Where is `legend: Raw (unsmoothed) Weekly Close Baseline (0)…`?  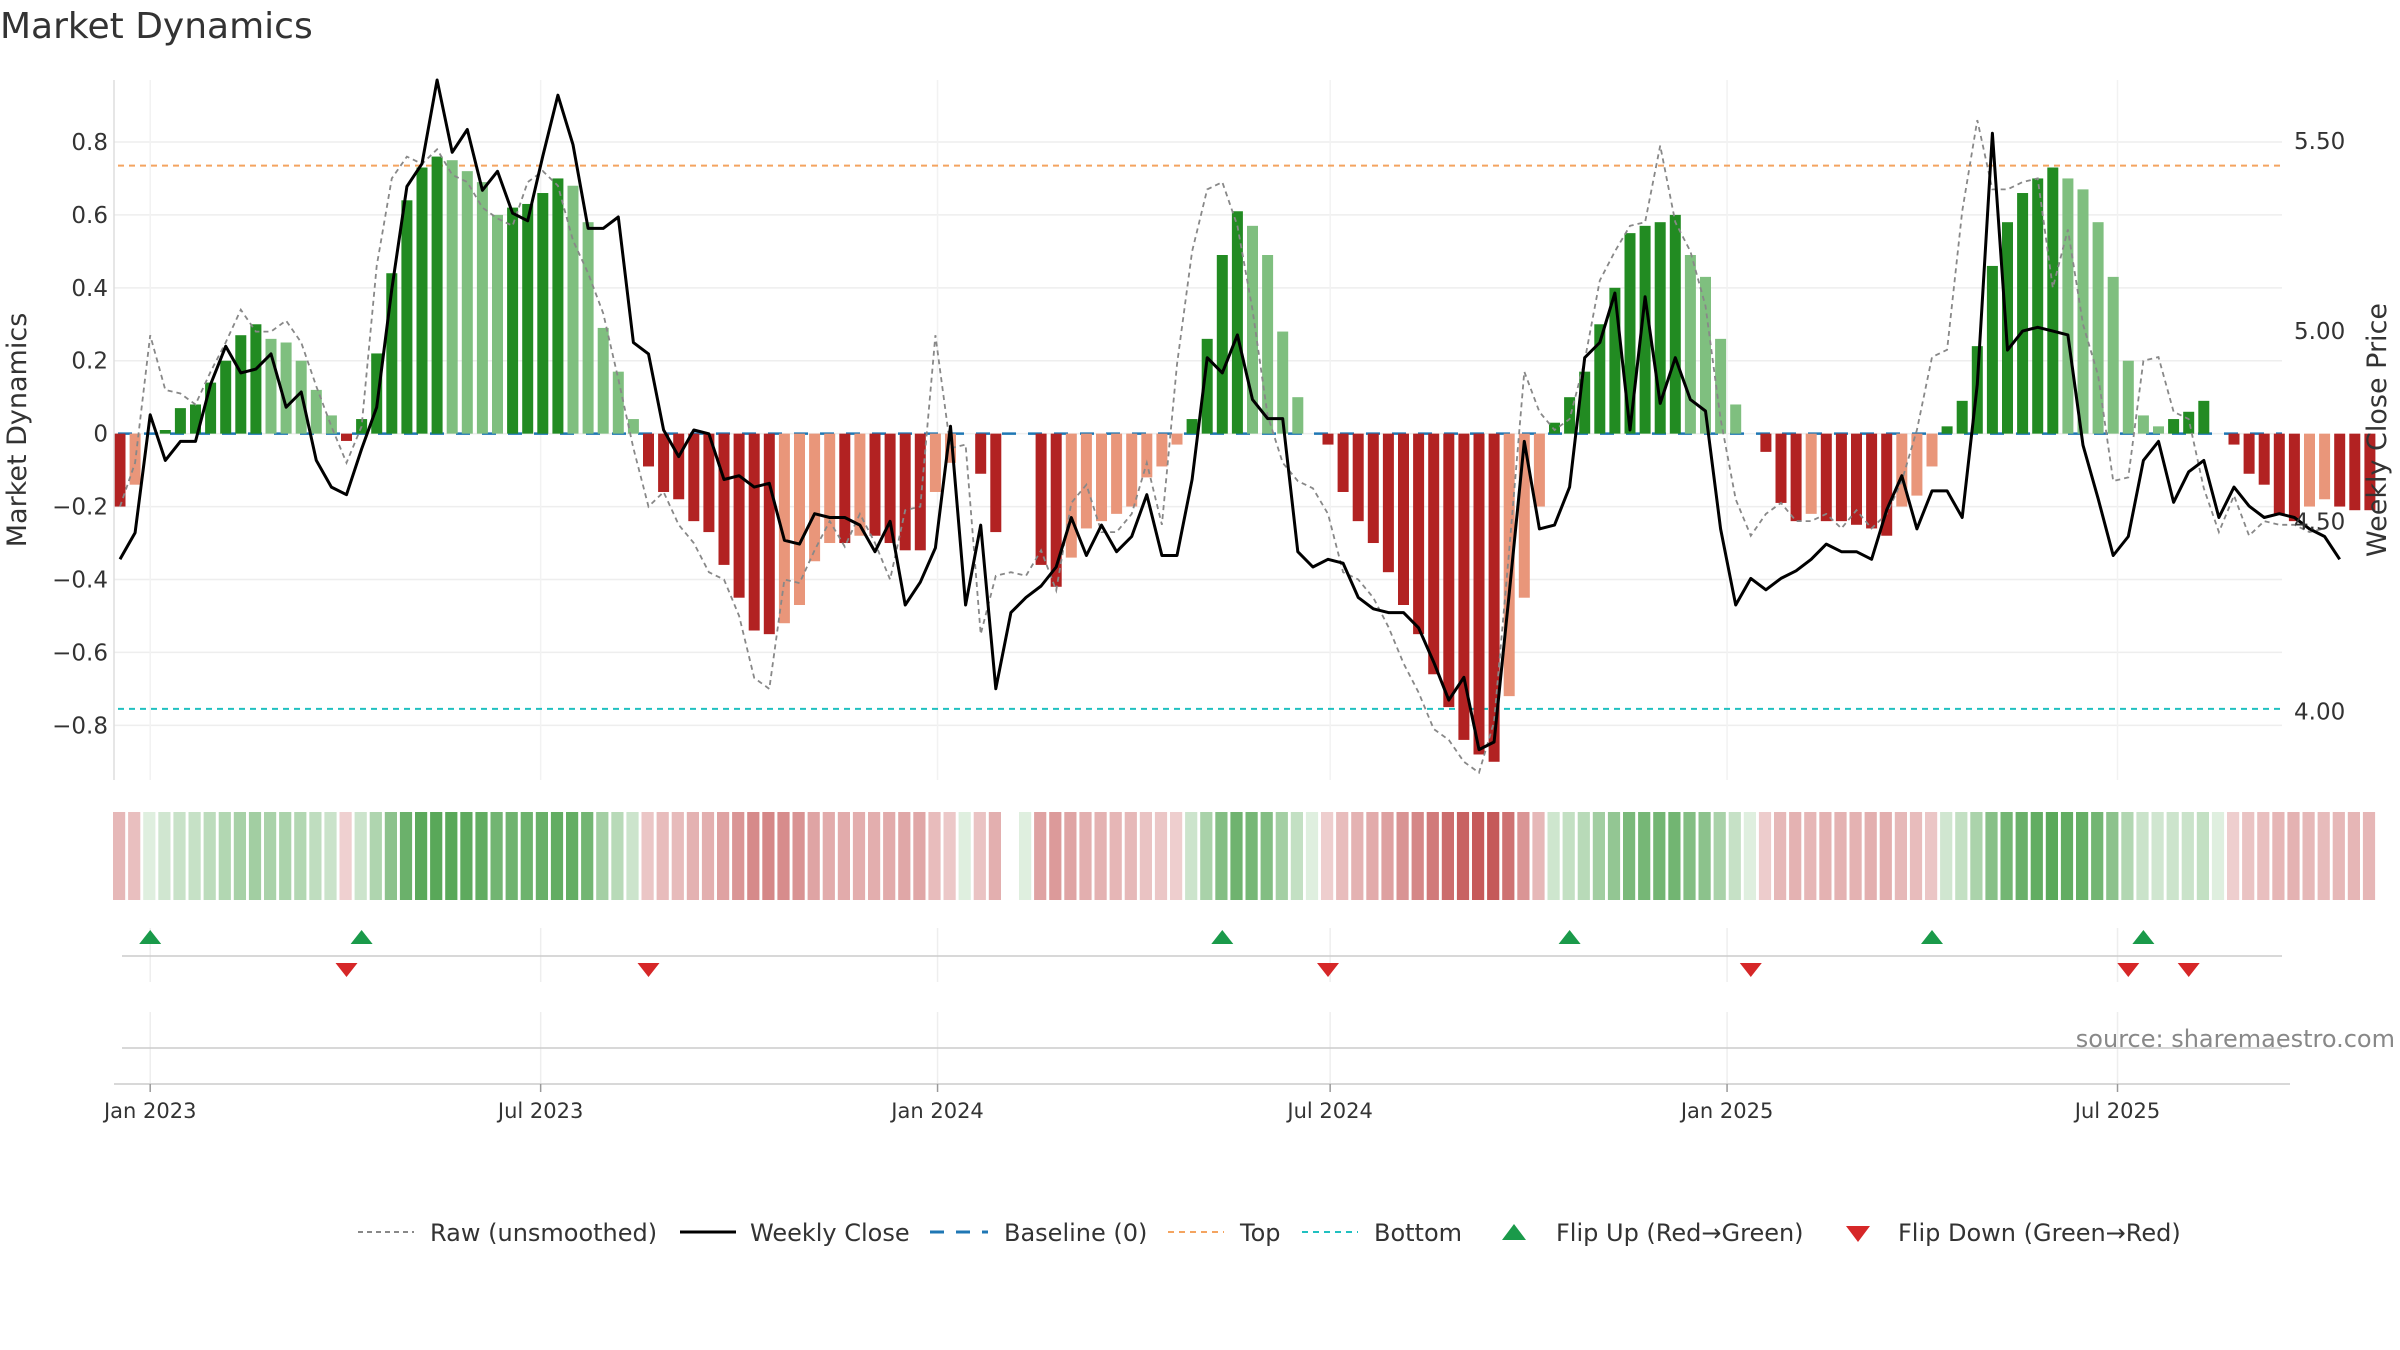 legend: Raw (unsmoothed) Weekly Close Baseline (0)… is located at coordinates (1269, 1233).